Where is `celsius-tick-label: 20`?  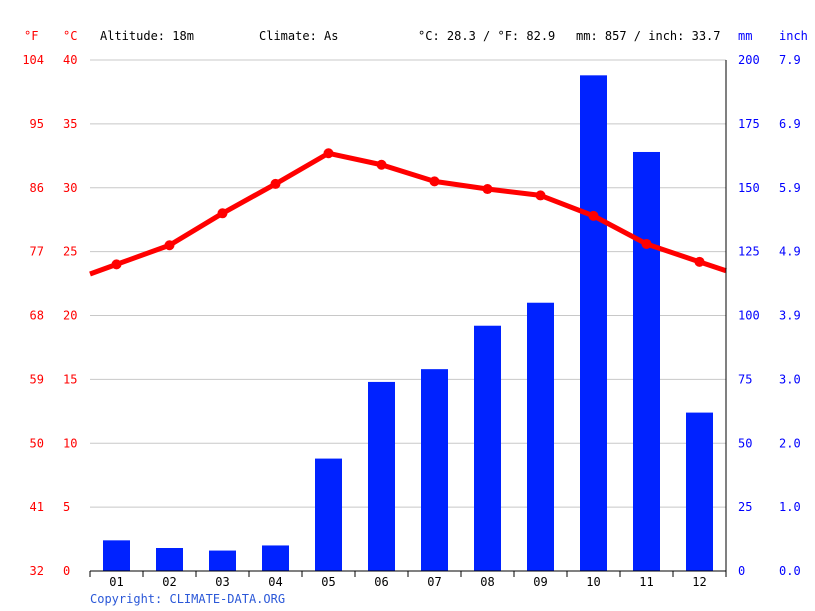 celsius-tick-label: 20 is located at coordinates (70, 316).